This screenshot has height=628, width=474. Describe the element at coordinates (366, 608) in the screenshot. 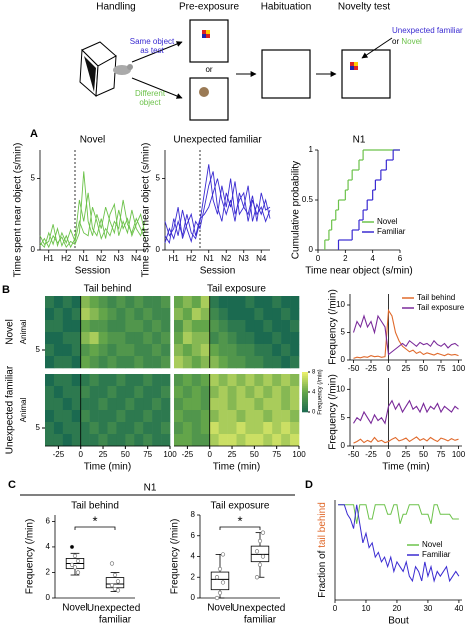

I see `x-tick-label: 10` at that location.